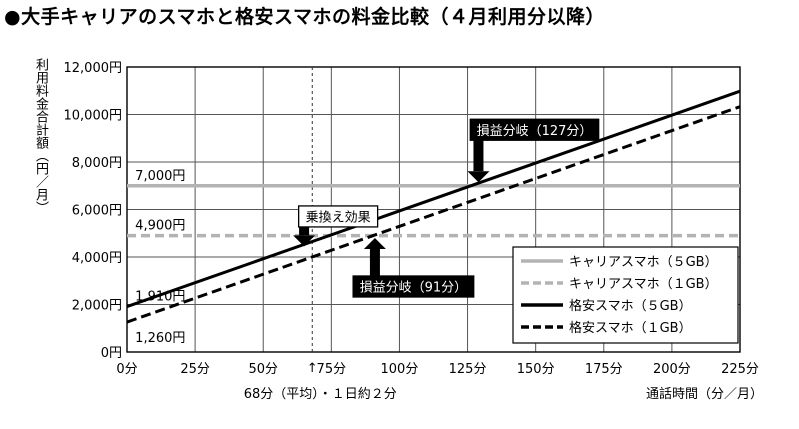  Describe the element at coordinates (263, 369) in the screenshot. I see `x-tick-label: 50分` at that location.